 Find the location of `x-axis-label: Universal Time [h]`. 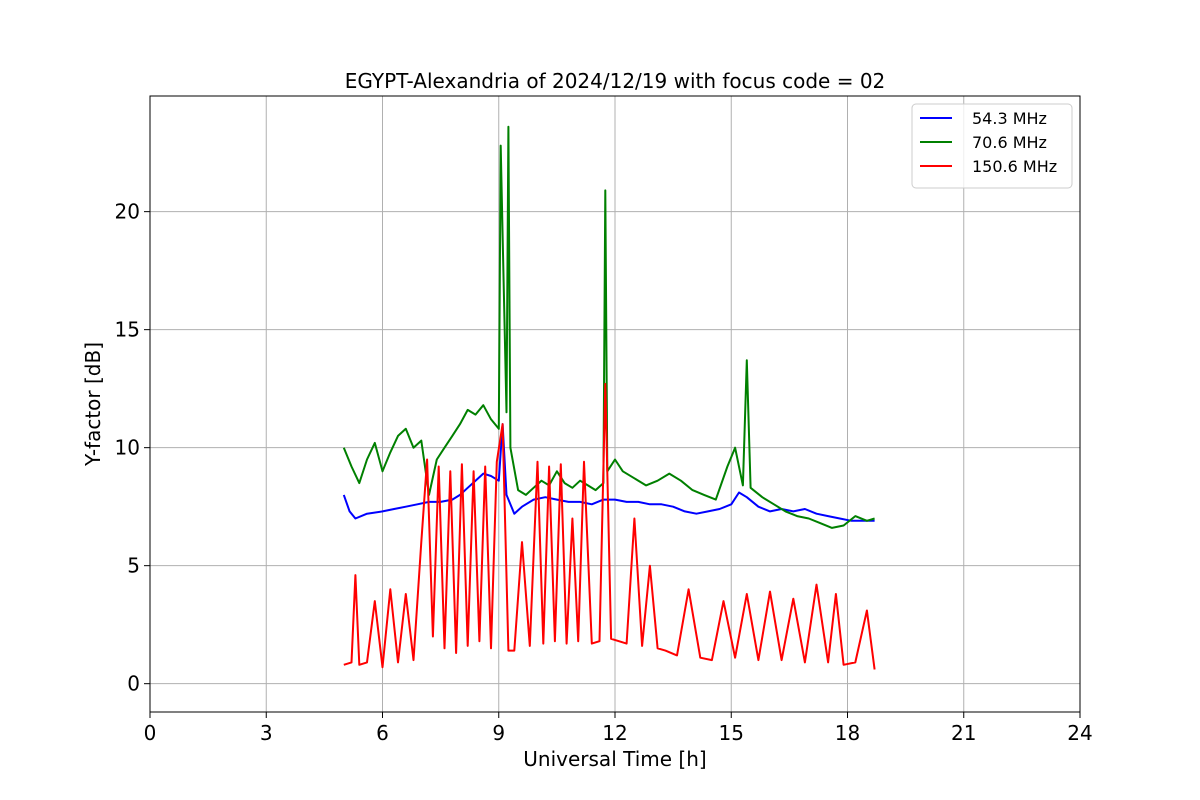

x-axis-label: Universal Time [h] is located at coordinates (614, 759).